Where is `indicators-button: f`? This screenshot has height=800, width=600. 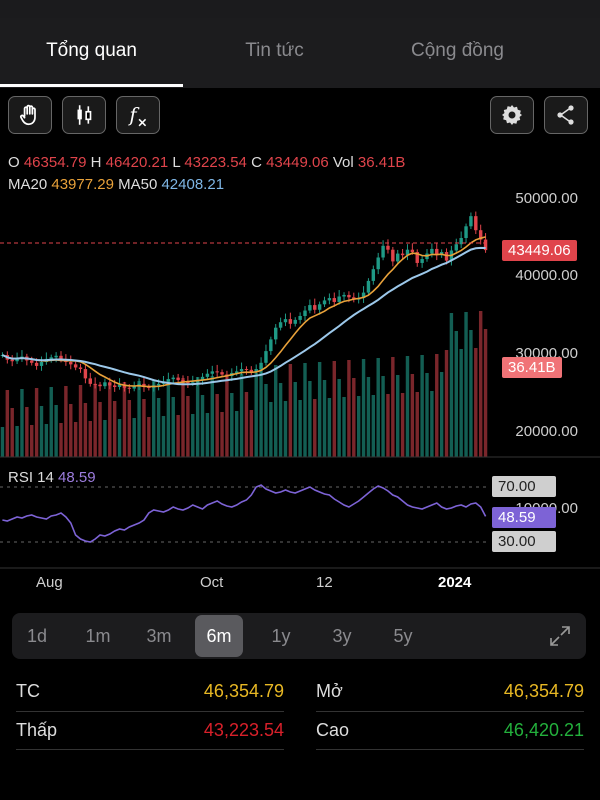
indicators-button: f is located at coordinates (138, 115).